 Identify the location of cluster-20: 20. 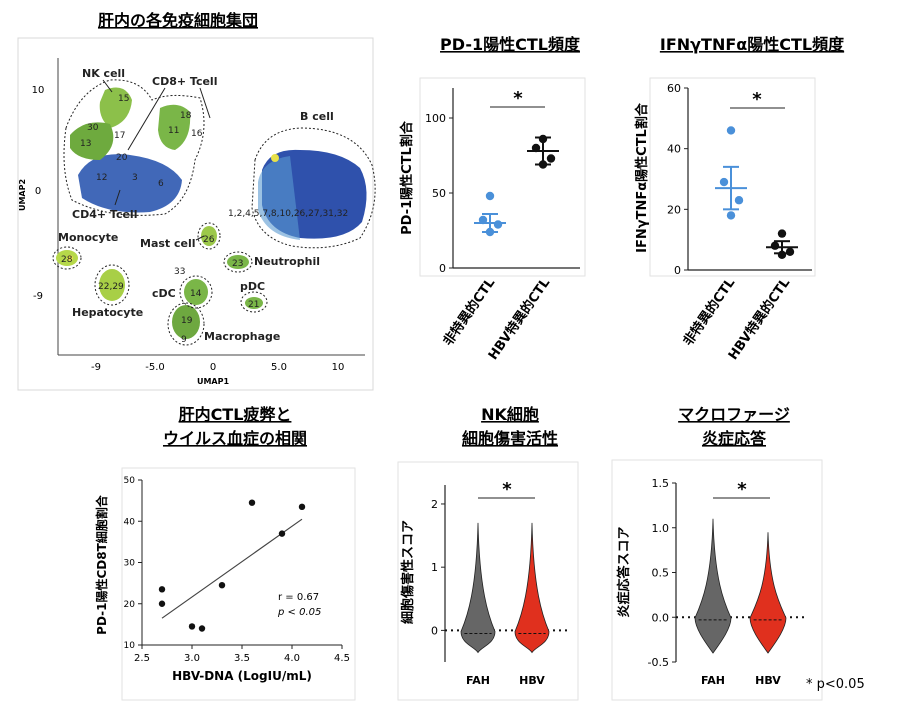
(122, 158).